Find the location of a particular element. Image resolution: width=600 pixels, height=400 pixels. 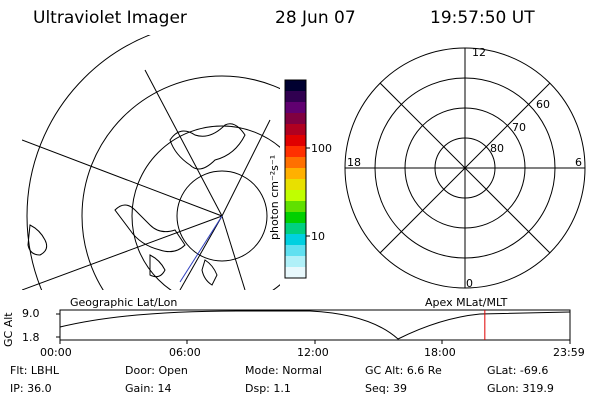

info-flt-label: Flt: is located at coordinates (19, 370).